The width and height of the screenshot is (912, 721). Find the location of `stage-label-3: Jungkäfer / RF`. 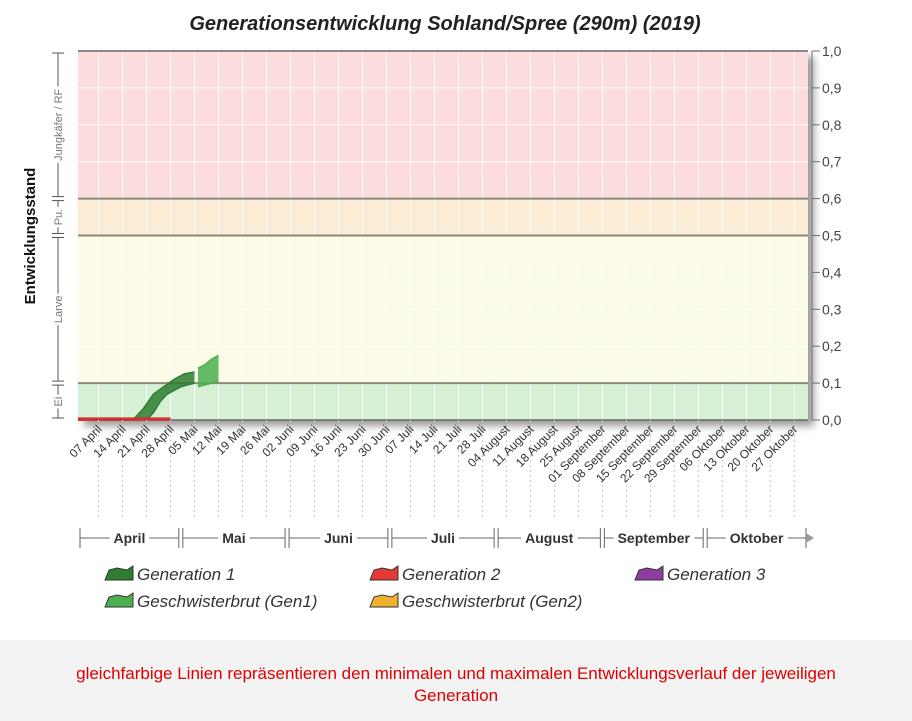

stage-label-3: Jungkäfer / RF is located at coordinates (59, 124).